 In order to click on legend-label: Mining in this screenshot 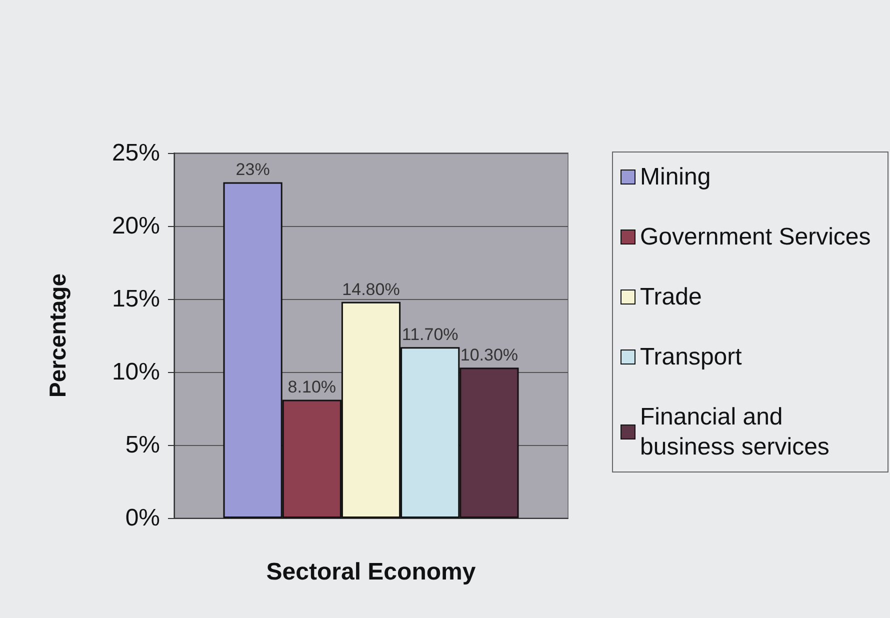, I will do `click(675, 177)`.